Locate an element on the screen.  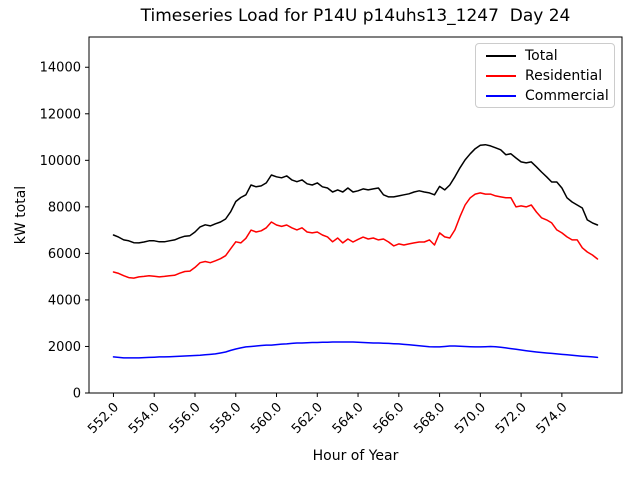
legend-entry-total: Total is located at coordinates (545, 56).